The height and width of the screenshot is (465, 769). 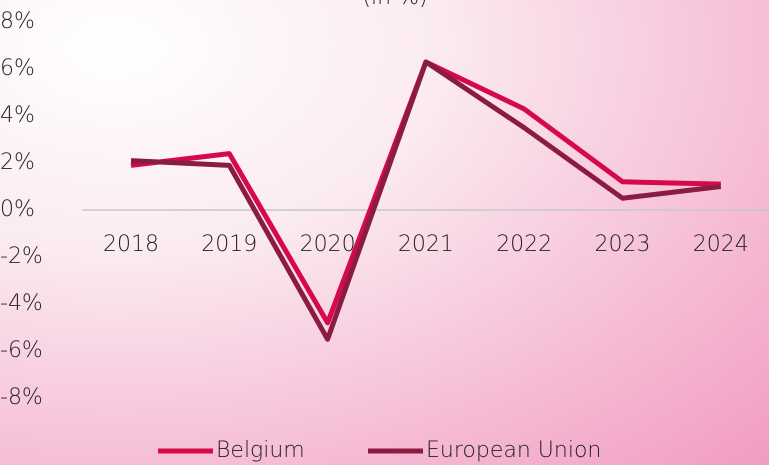 What do you see at coordinates (721, 244) in the screenshot?
I see `x-tick-label: 2024` at bounding box center [721, 244].